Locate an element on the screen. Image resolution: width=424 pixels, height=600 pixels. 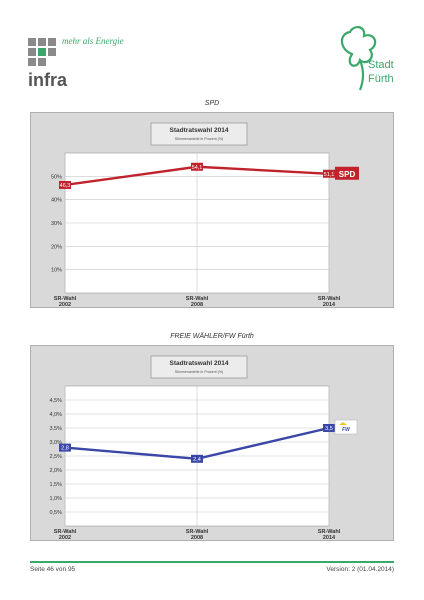
y-tick-label: 30% is located at coordinates (56, 224).